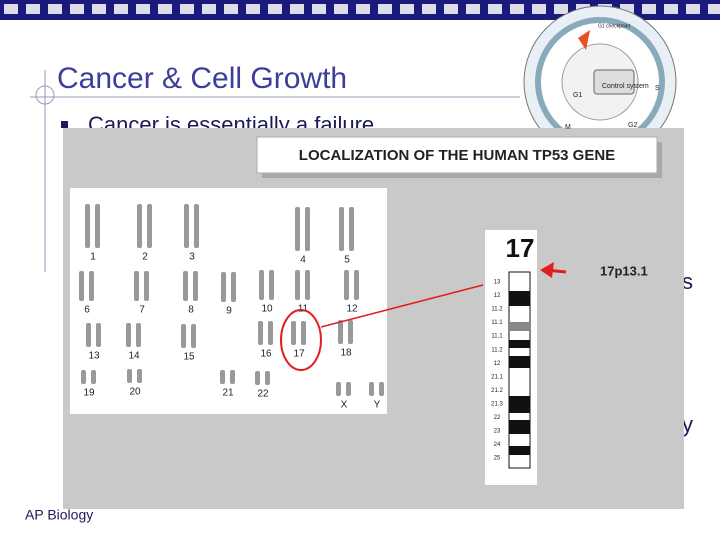 The height and width of the screenshot is (540, 720). What do you see at coordinates (497, 445) in the screenshot?
I see `band-label: 24` at bounding box center [497, 445].